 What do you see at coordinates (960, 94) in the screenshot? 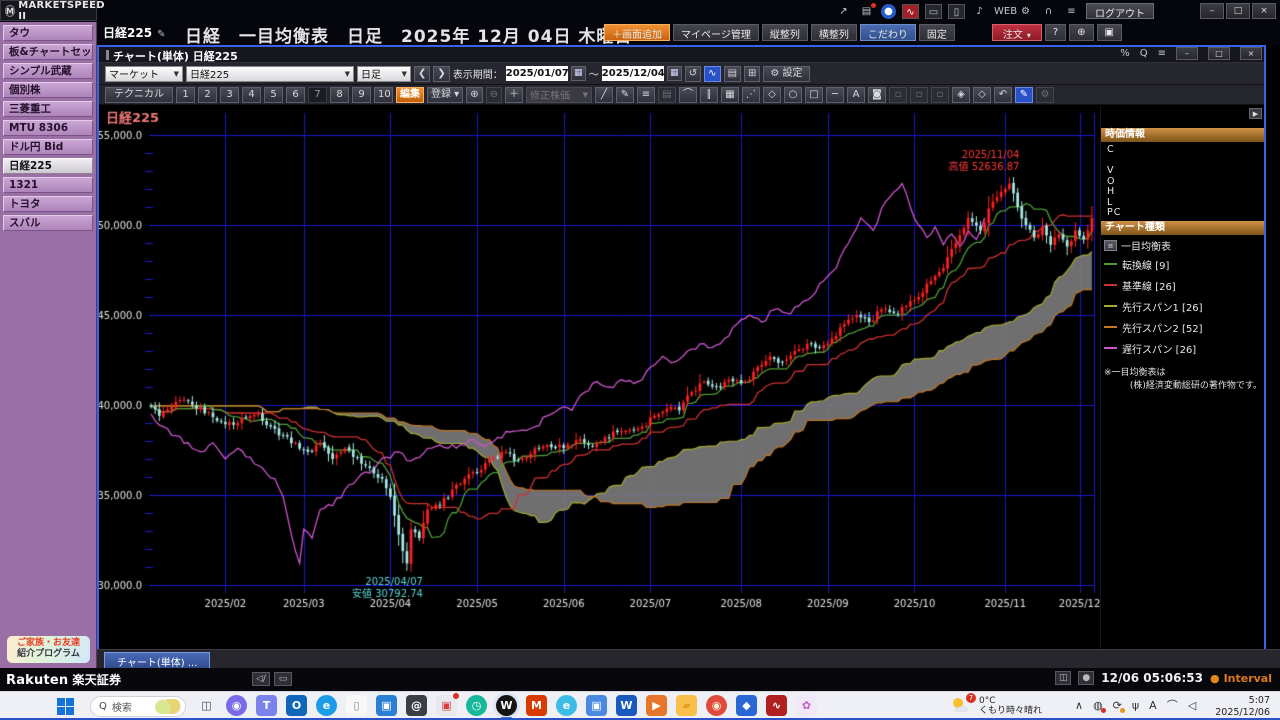
I see `eraser-tool-icon: ◈` at bounding box center [960, 94].